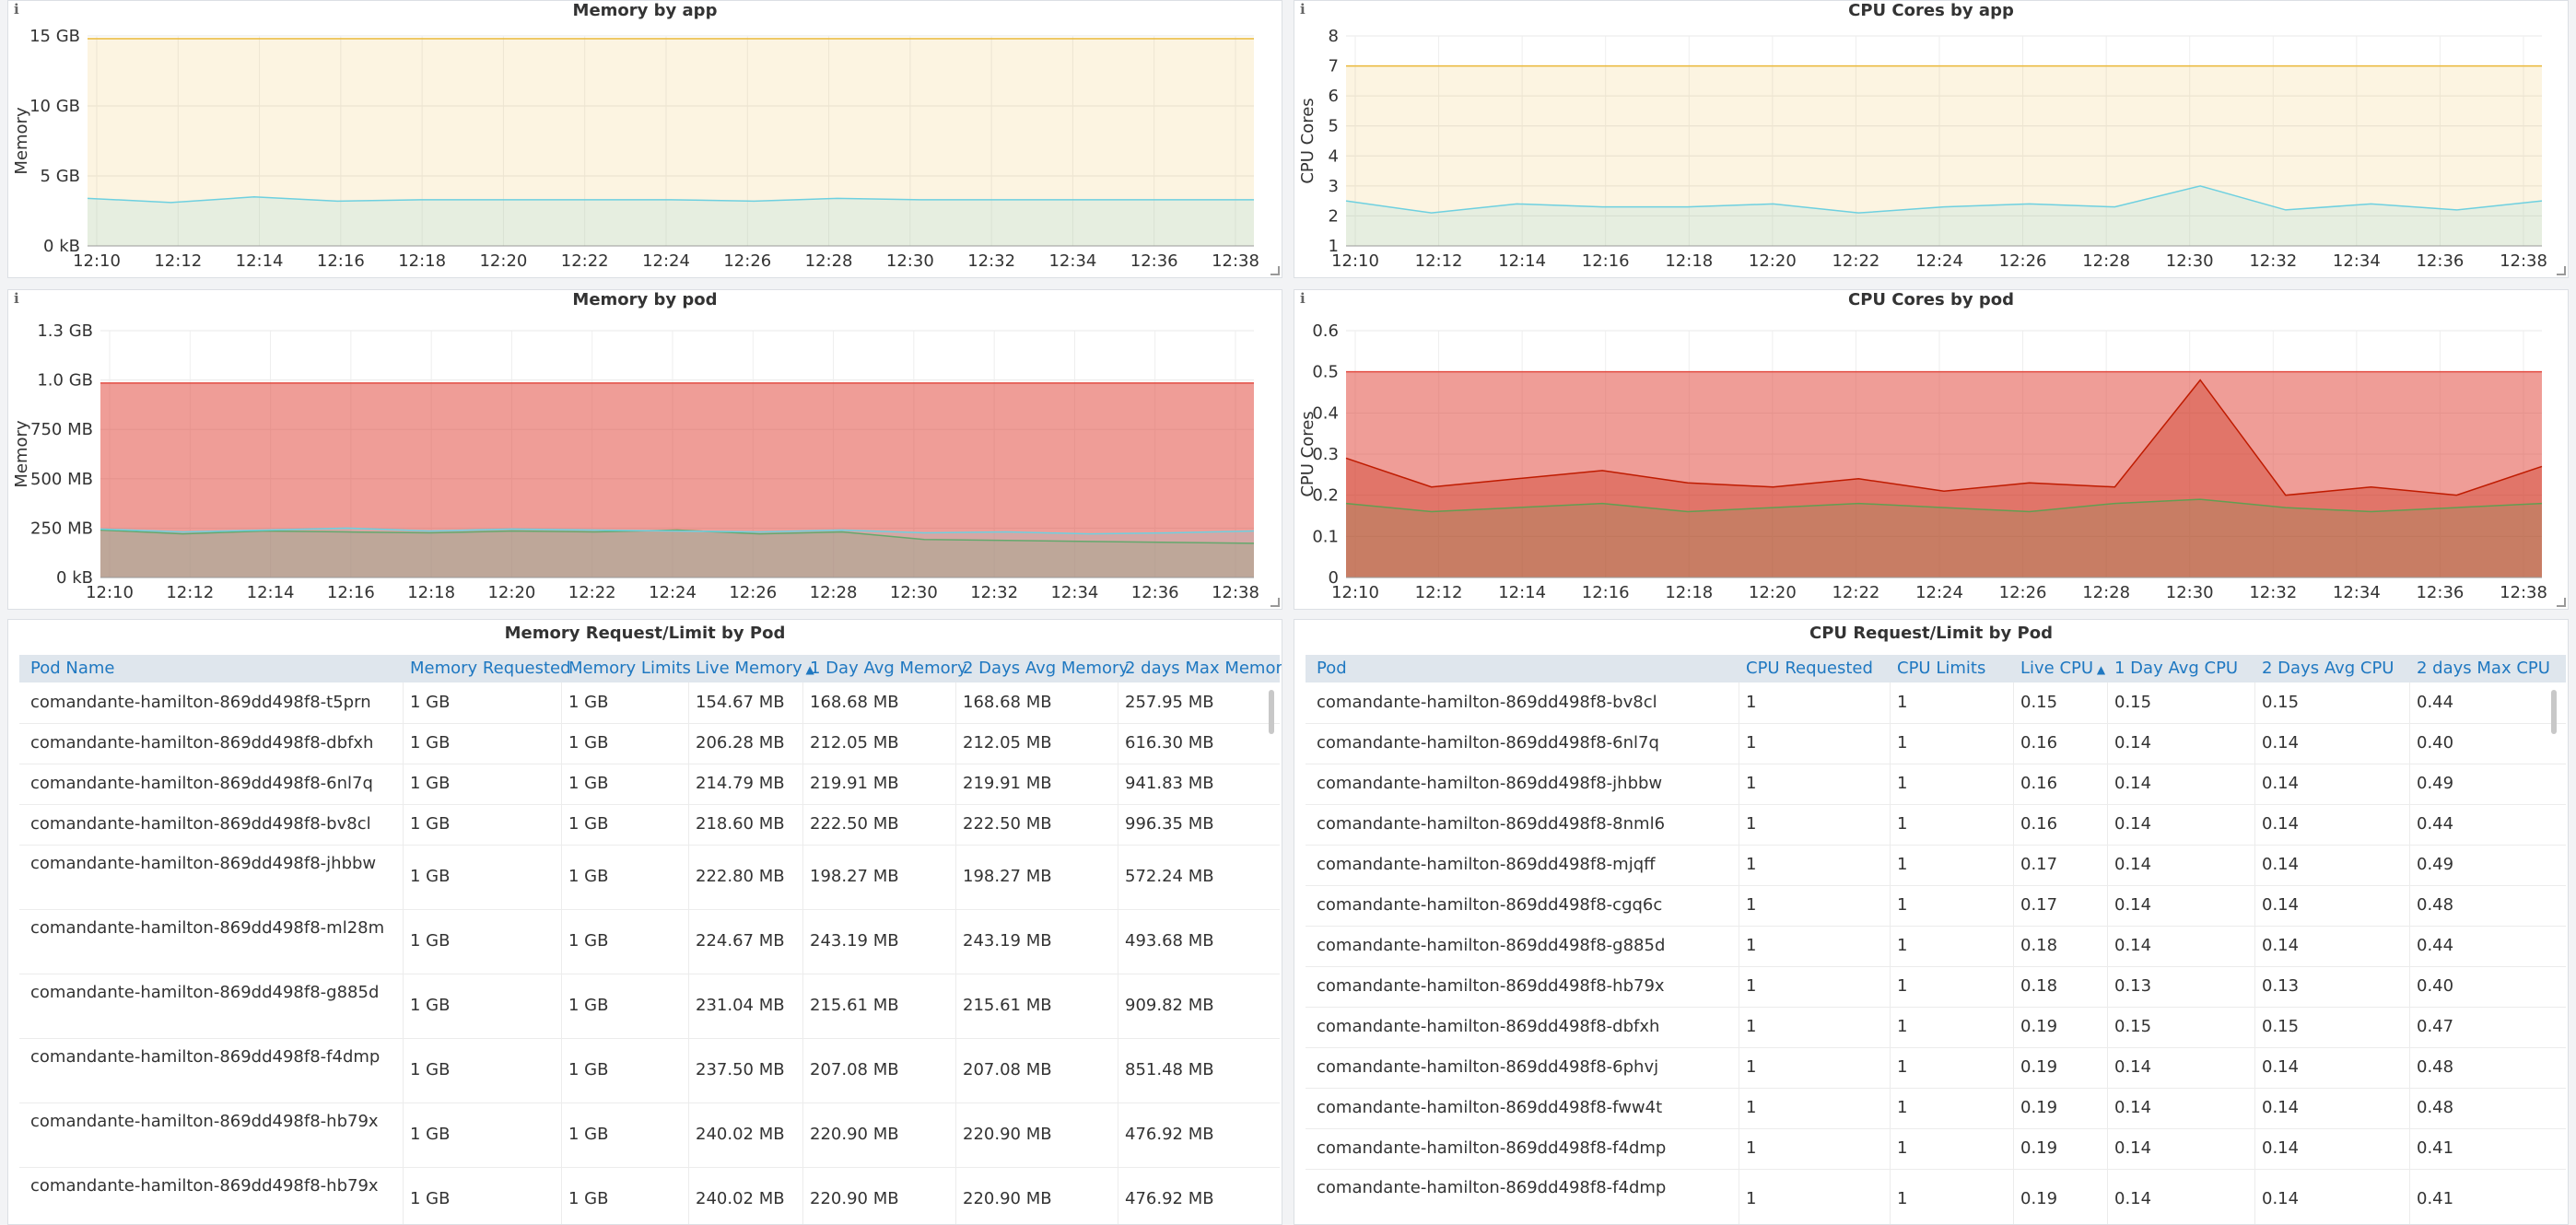  What do you see at coordinates (888, 668) in the screenshot?
I see `column-header: 1 Day Avg Memory` at bounding box center [888, 668].